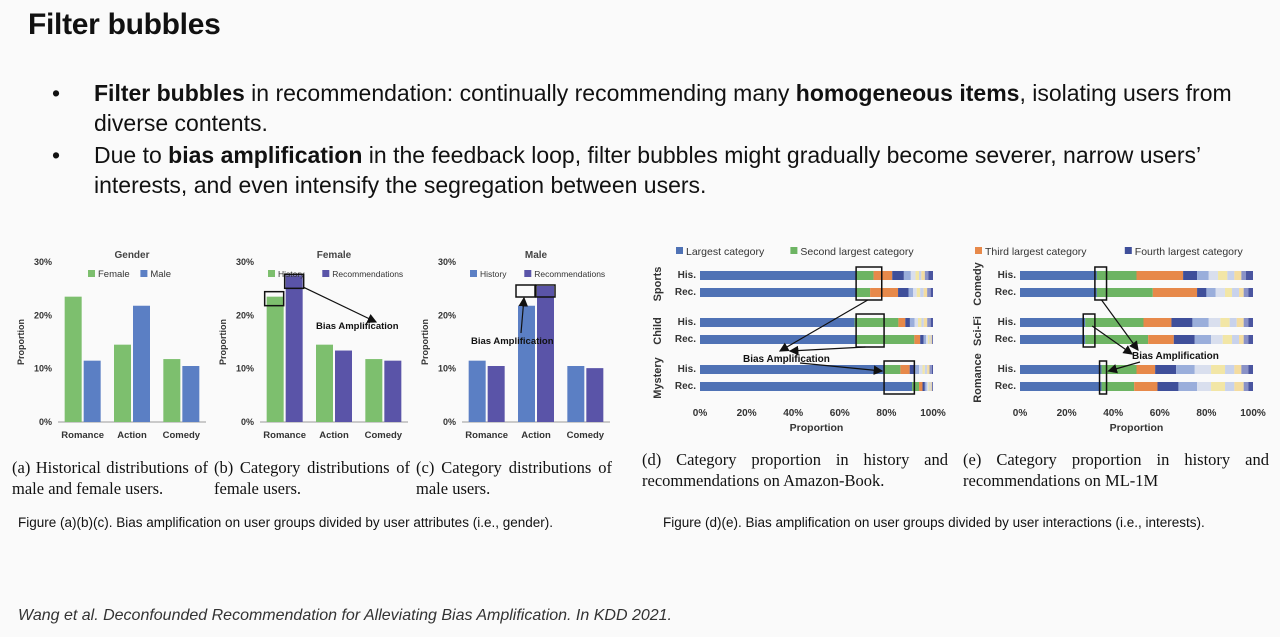 The height and width of the screenshot is (637, 1280). I want to click on bar-female-romance, so click(73, 359).